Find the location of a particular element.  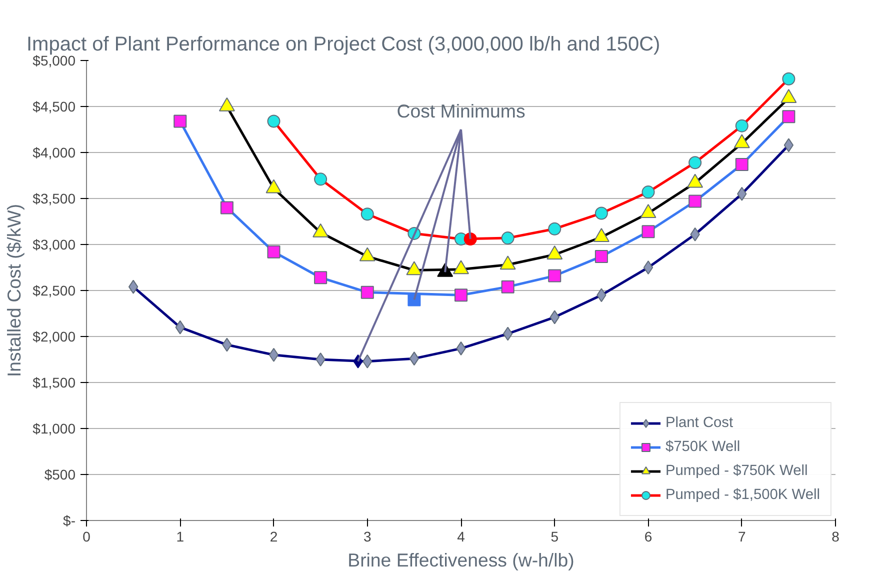

legend-label: Pumped - $1,500K Well is located at coordinates (742, 495).